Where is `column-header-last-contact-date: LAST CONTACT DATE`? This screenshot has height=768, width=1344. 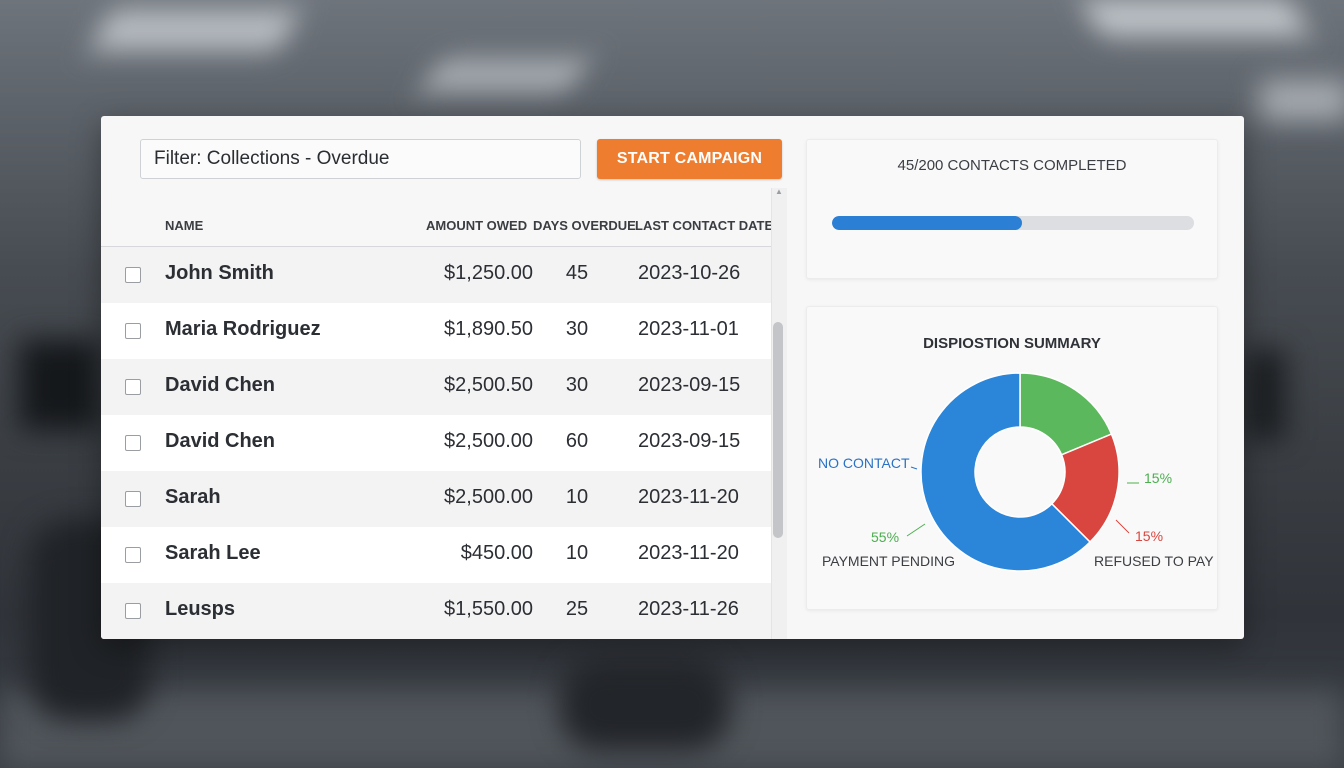 column-header-last-contact-date: LAST CONTACT DATE is located at coordinates (704, 225).